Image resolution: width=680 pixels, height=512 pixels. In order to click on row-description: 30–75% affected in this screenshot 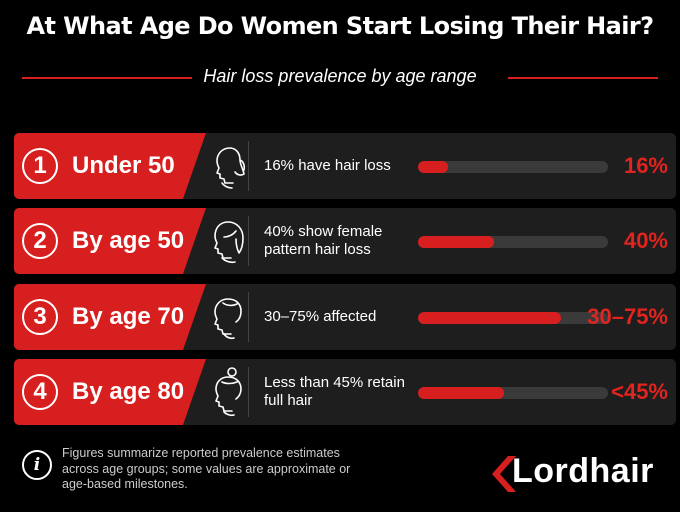, I will do `click(320, 316)`.